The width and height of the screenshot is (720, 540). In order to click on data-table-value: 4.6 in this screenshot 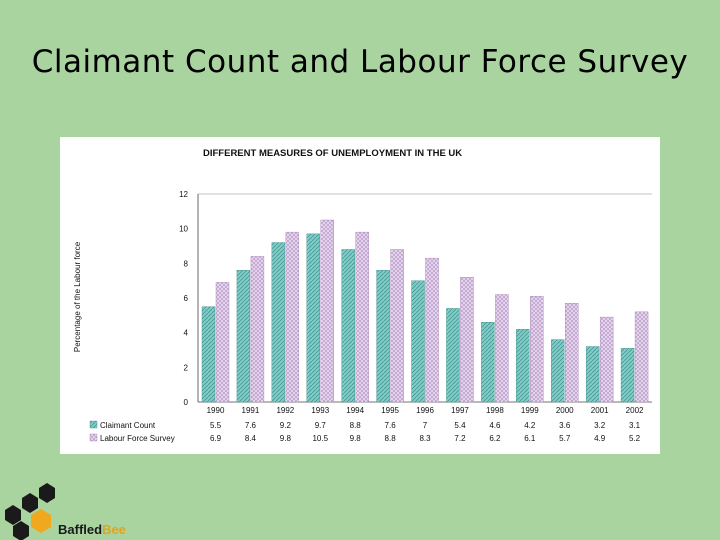, I will do `click(495, 425)`.